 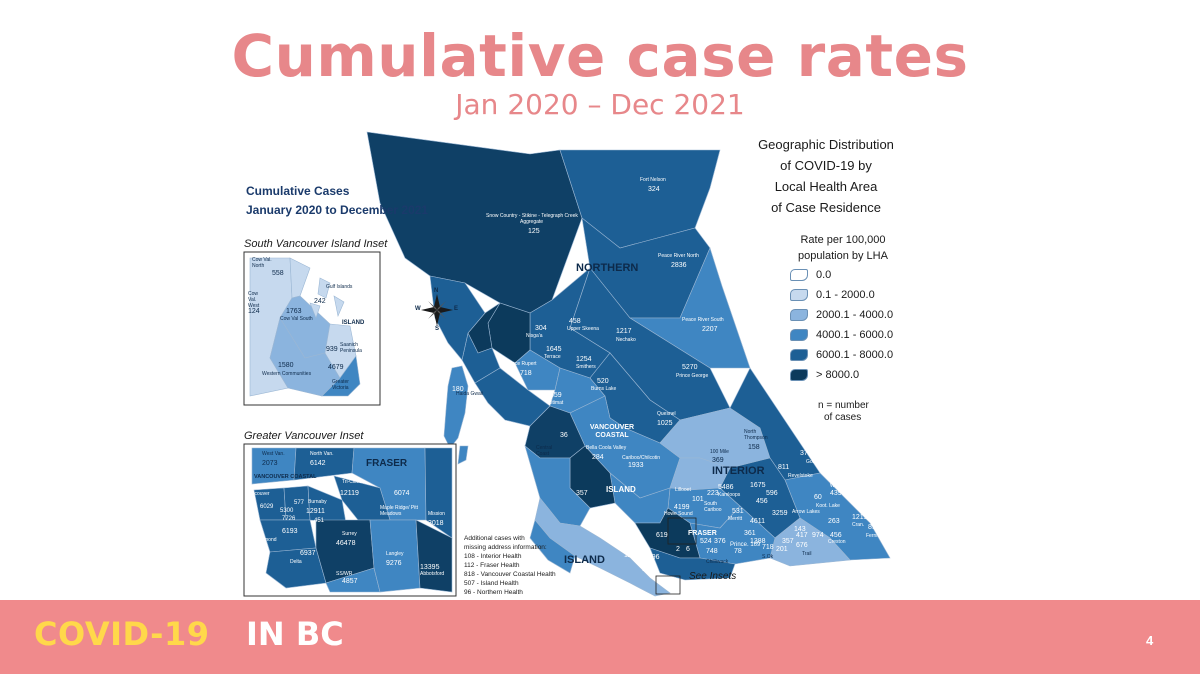 What do you see at coordinates (265, 540) in the screenshot?
I see `gv-richmond: Richmond` at bounding box center [265, 540].